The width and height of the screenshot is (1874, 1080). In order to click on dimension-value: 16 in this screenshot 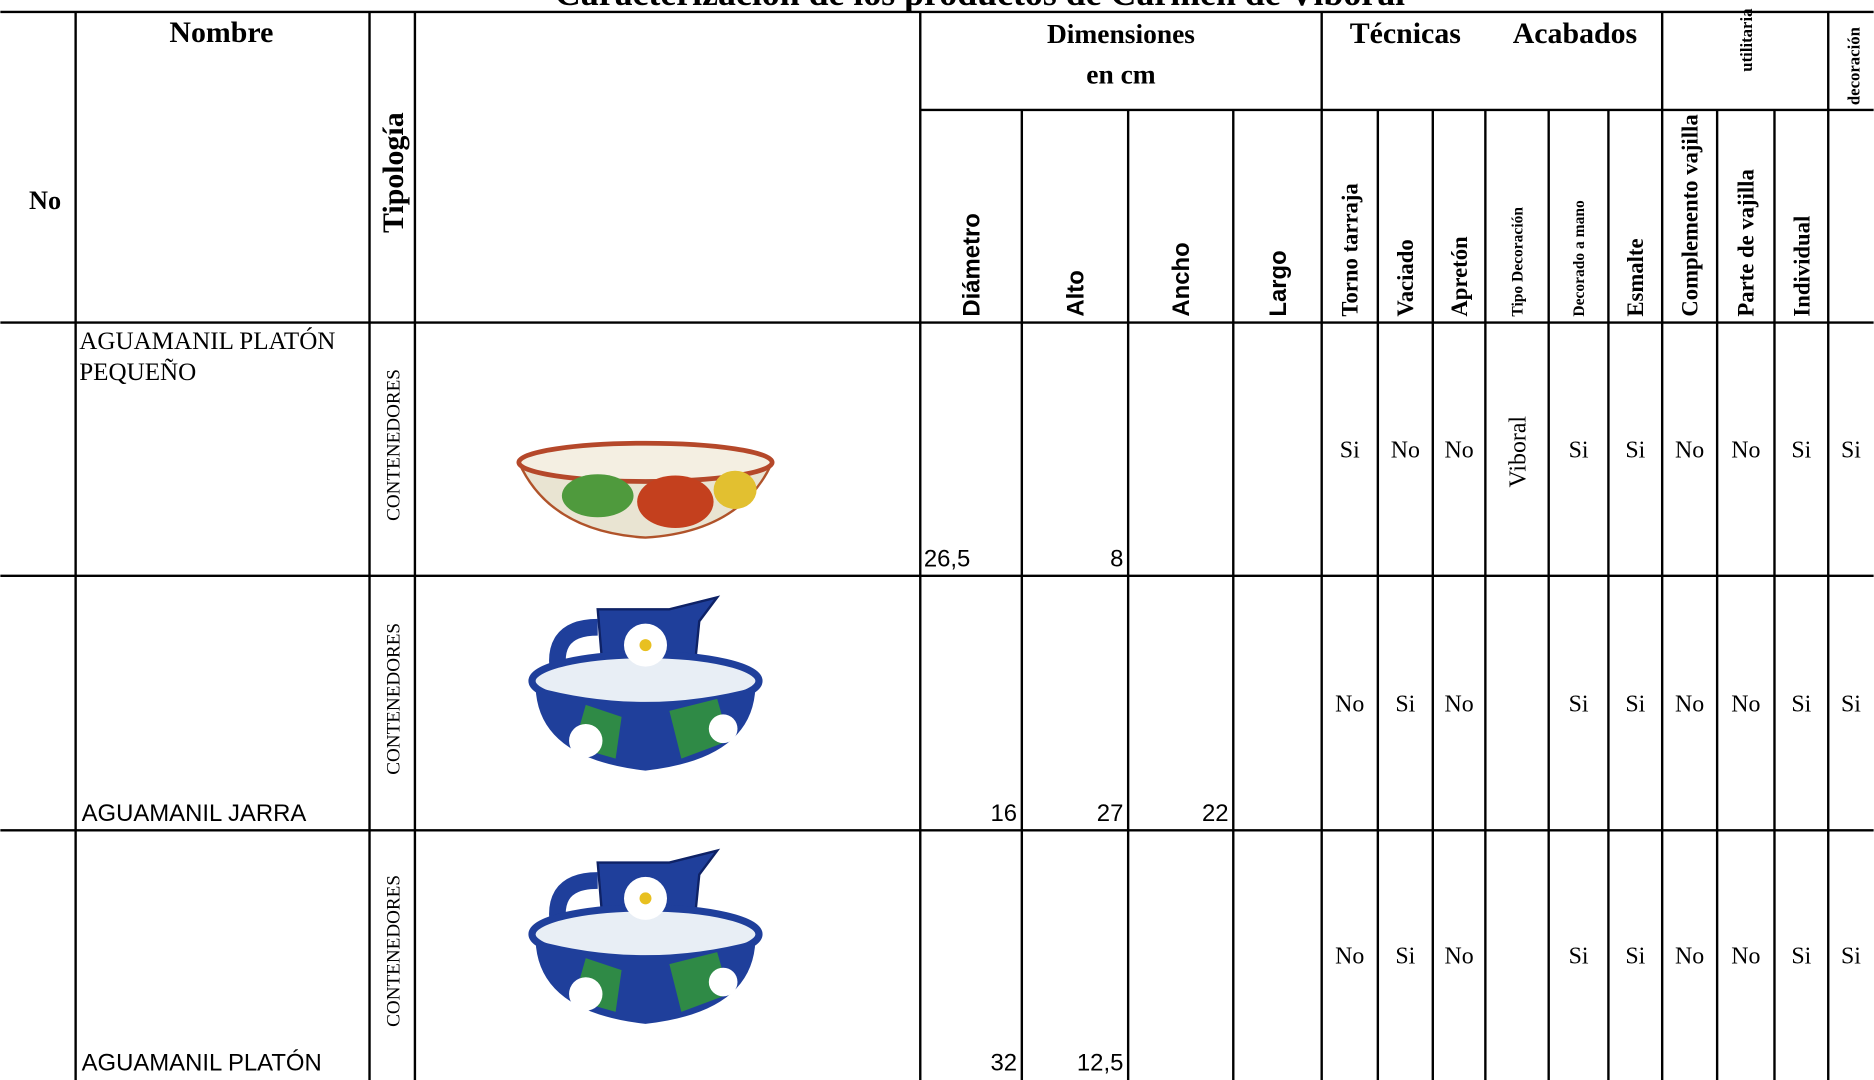, I will do `click(1003, 813)`.